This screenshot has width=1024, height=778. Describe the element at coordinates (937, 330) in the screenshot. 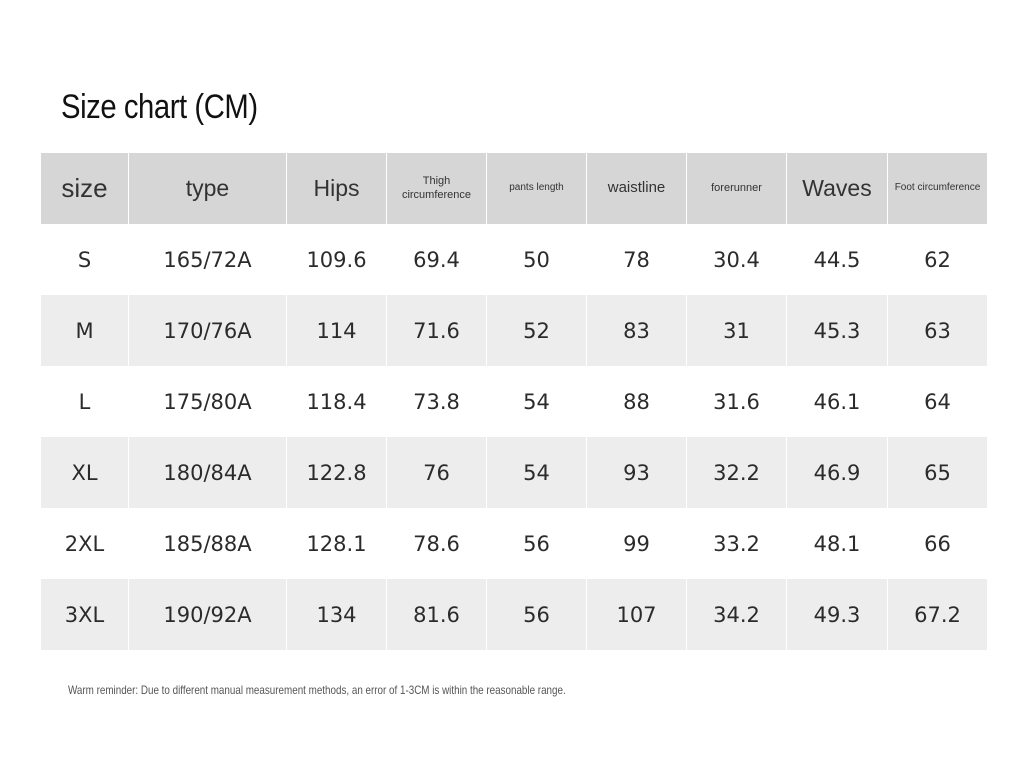

I see `table-cell-foot-circumference: 63` at that location.